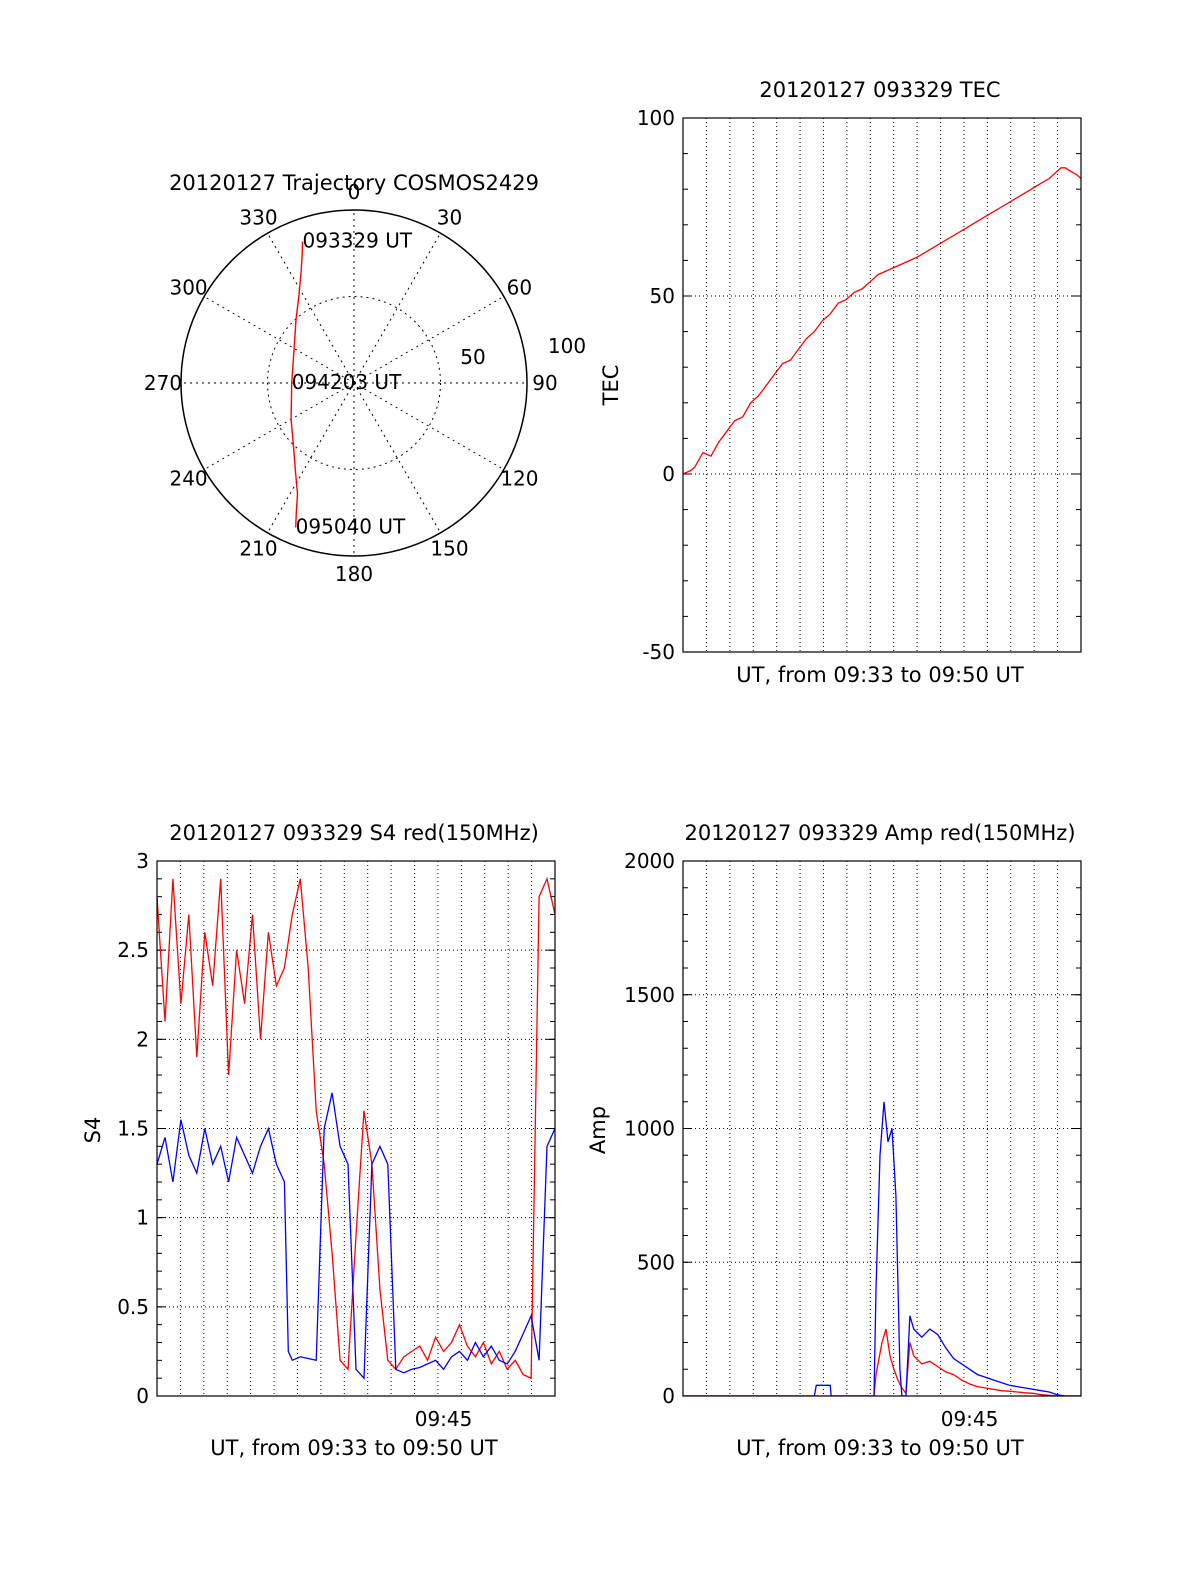  I want to click on amp-ytick-label: 500, so click(656, 1262).